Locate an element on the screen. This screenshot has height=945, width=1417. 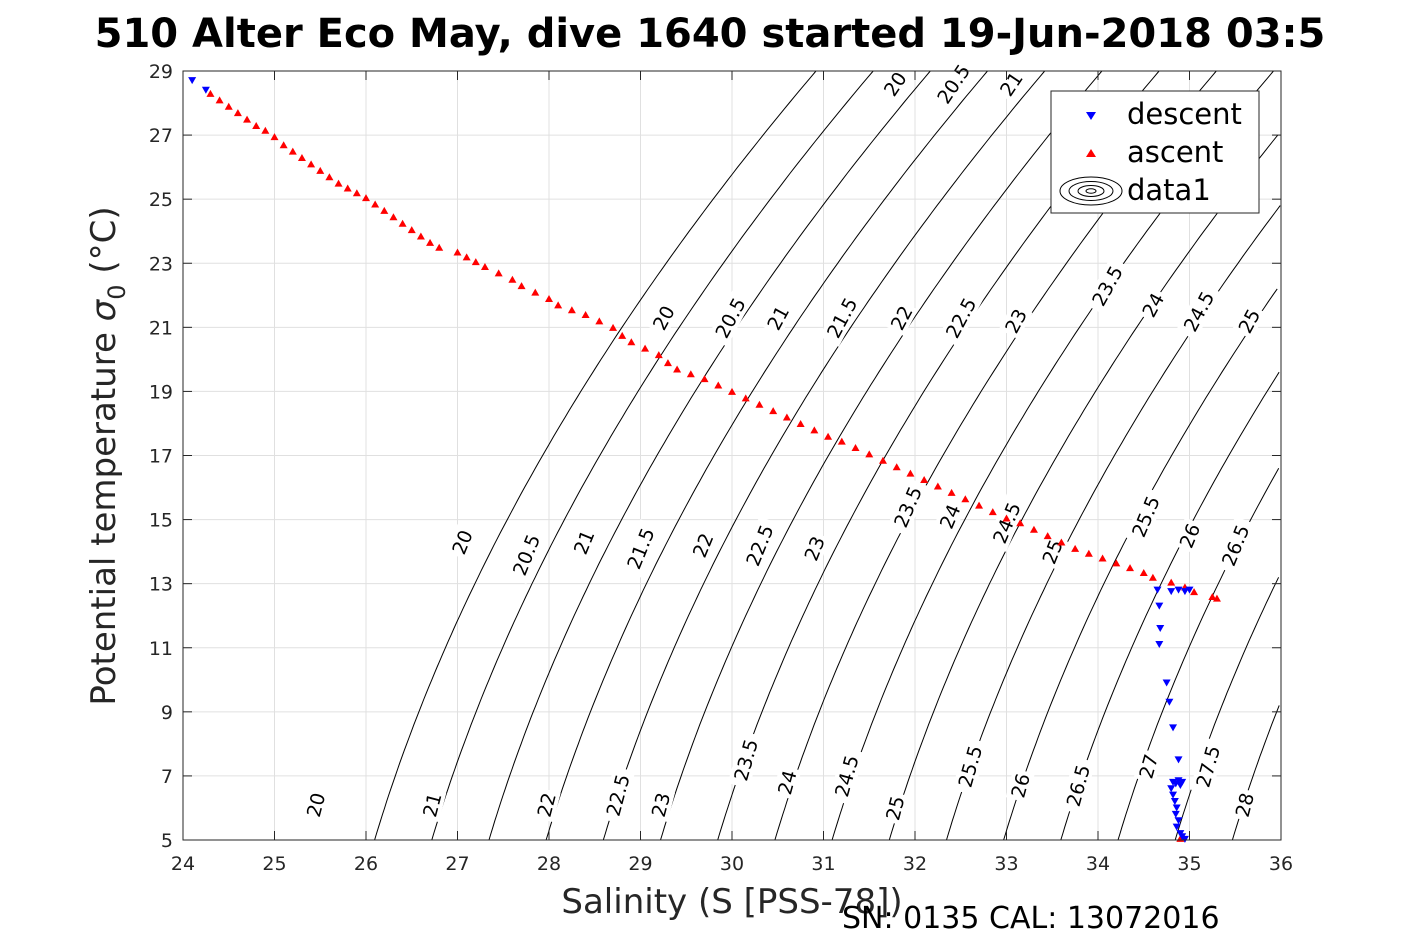
footer-serial-calibration: SN: 0135 CAL: 13072016 is located at coordinates (1031, 918).